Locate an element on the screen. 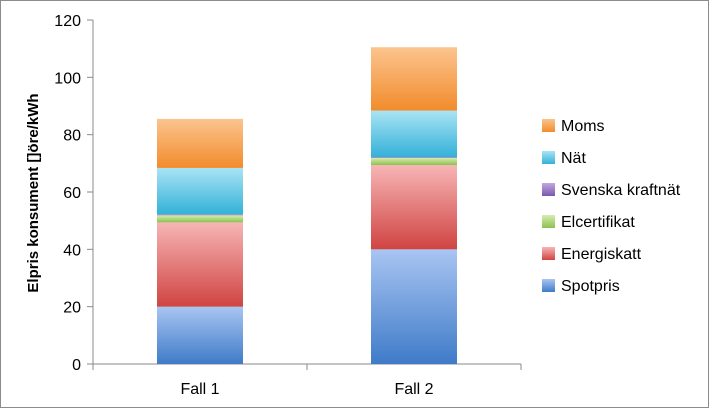  y-tick-label: 120 is located at coordinates (67, 21).